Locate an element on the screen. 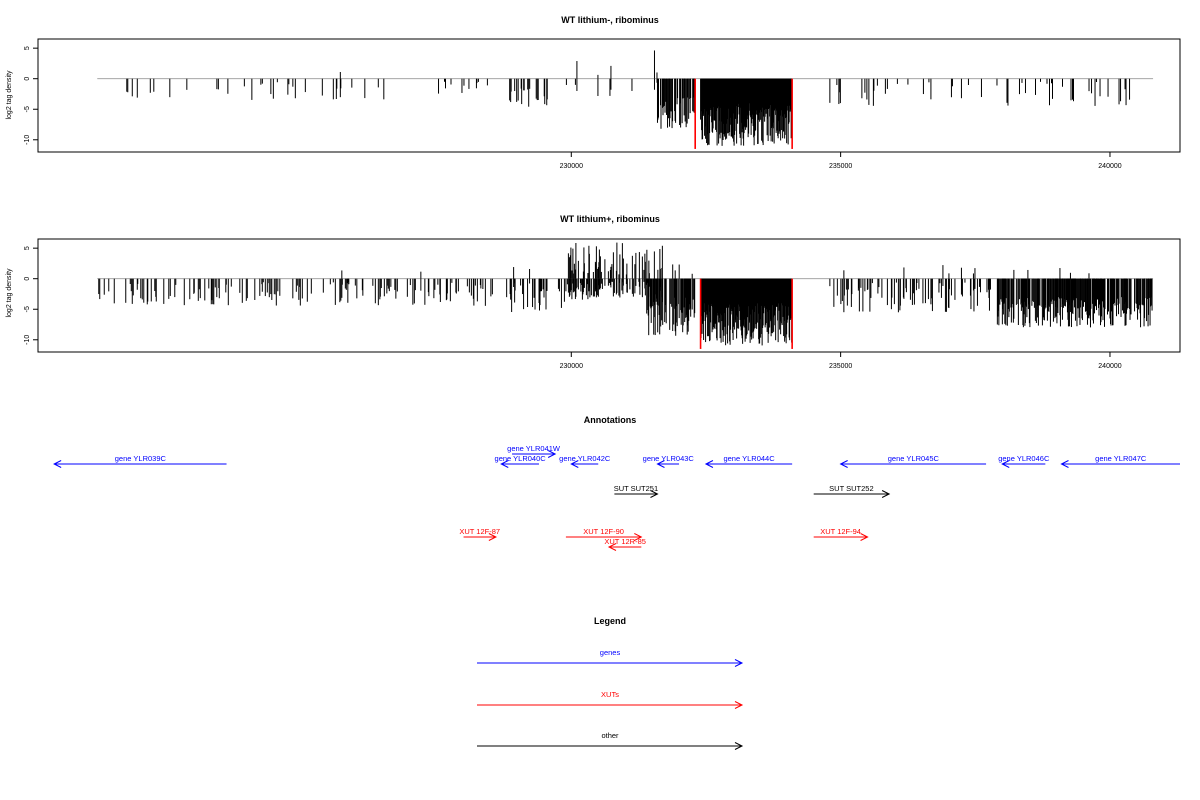  annotation-label: SUT SUT252 is located at coordinates (851, 488).